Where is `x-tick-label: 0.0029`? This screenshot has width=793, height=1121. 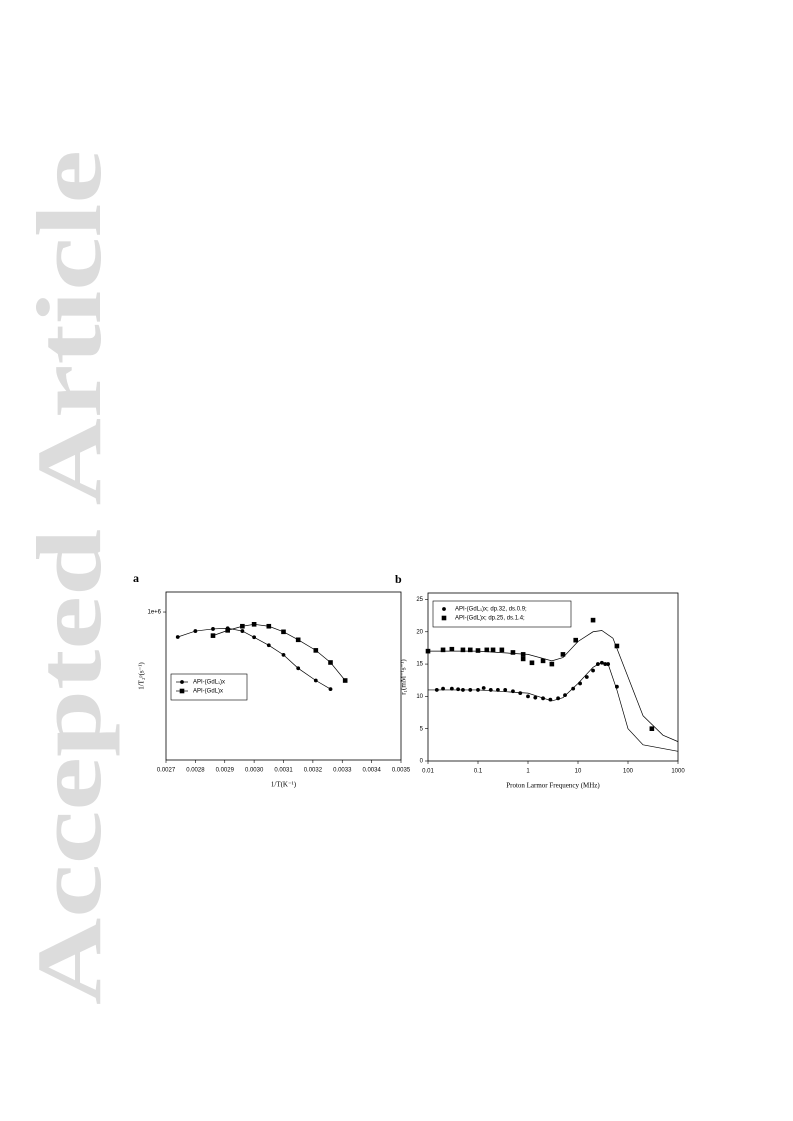
x-tick-label: 0.0029 is located at coordinates (225, 771).